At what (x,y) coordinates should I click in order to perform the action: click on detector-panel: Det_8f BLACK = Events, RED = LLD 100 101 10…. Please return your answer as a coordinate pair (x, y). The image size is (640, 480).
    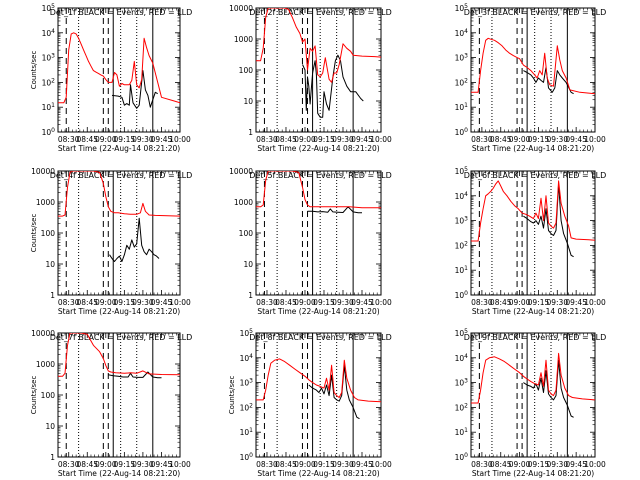
    Looking at the image, I should click on (310, 403).